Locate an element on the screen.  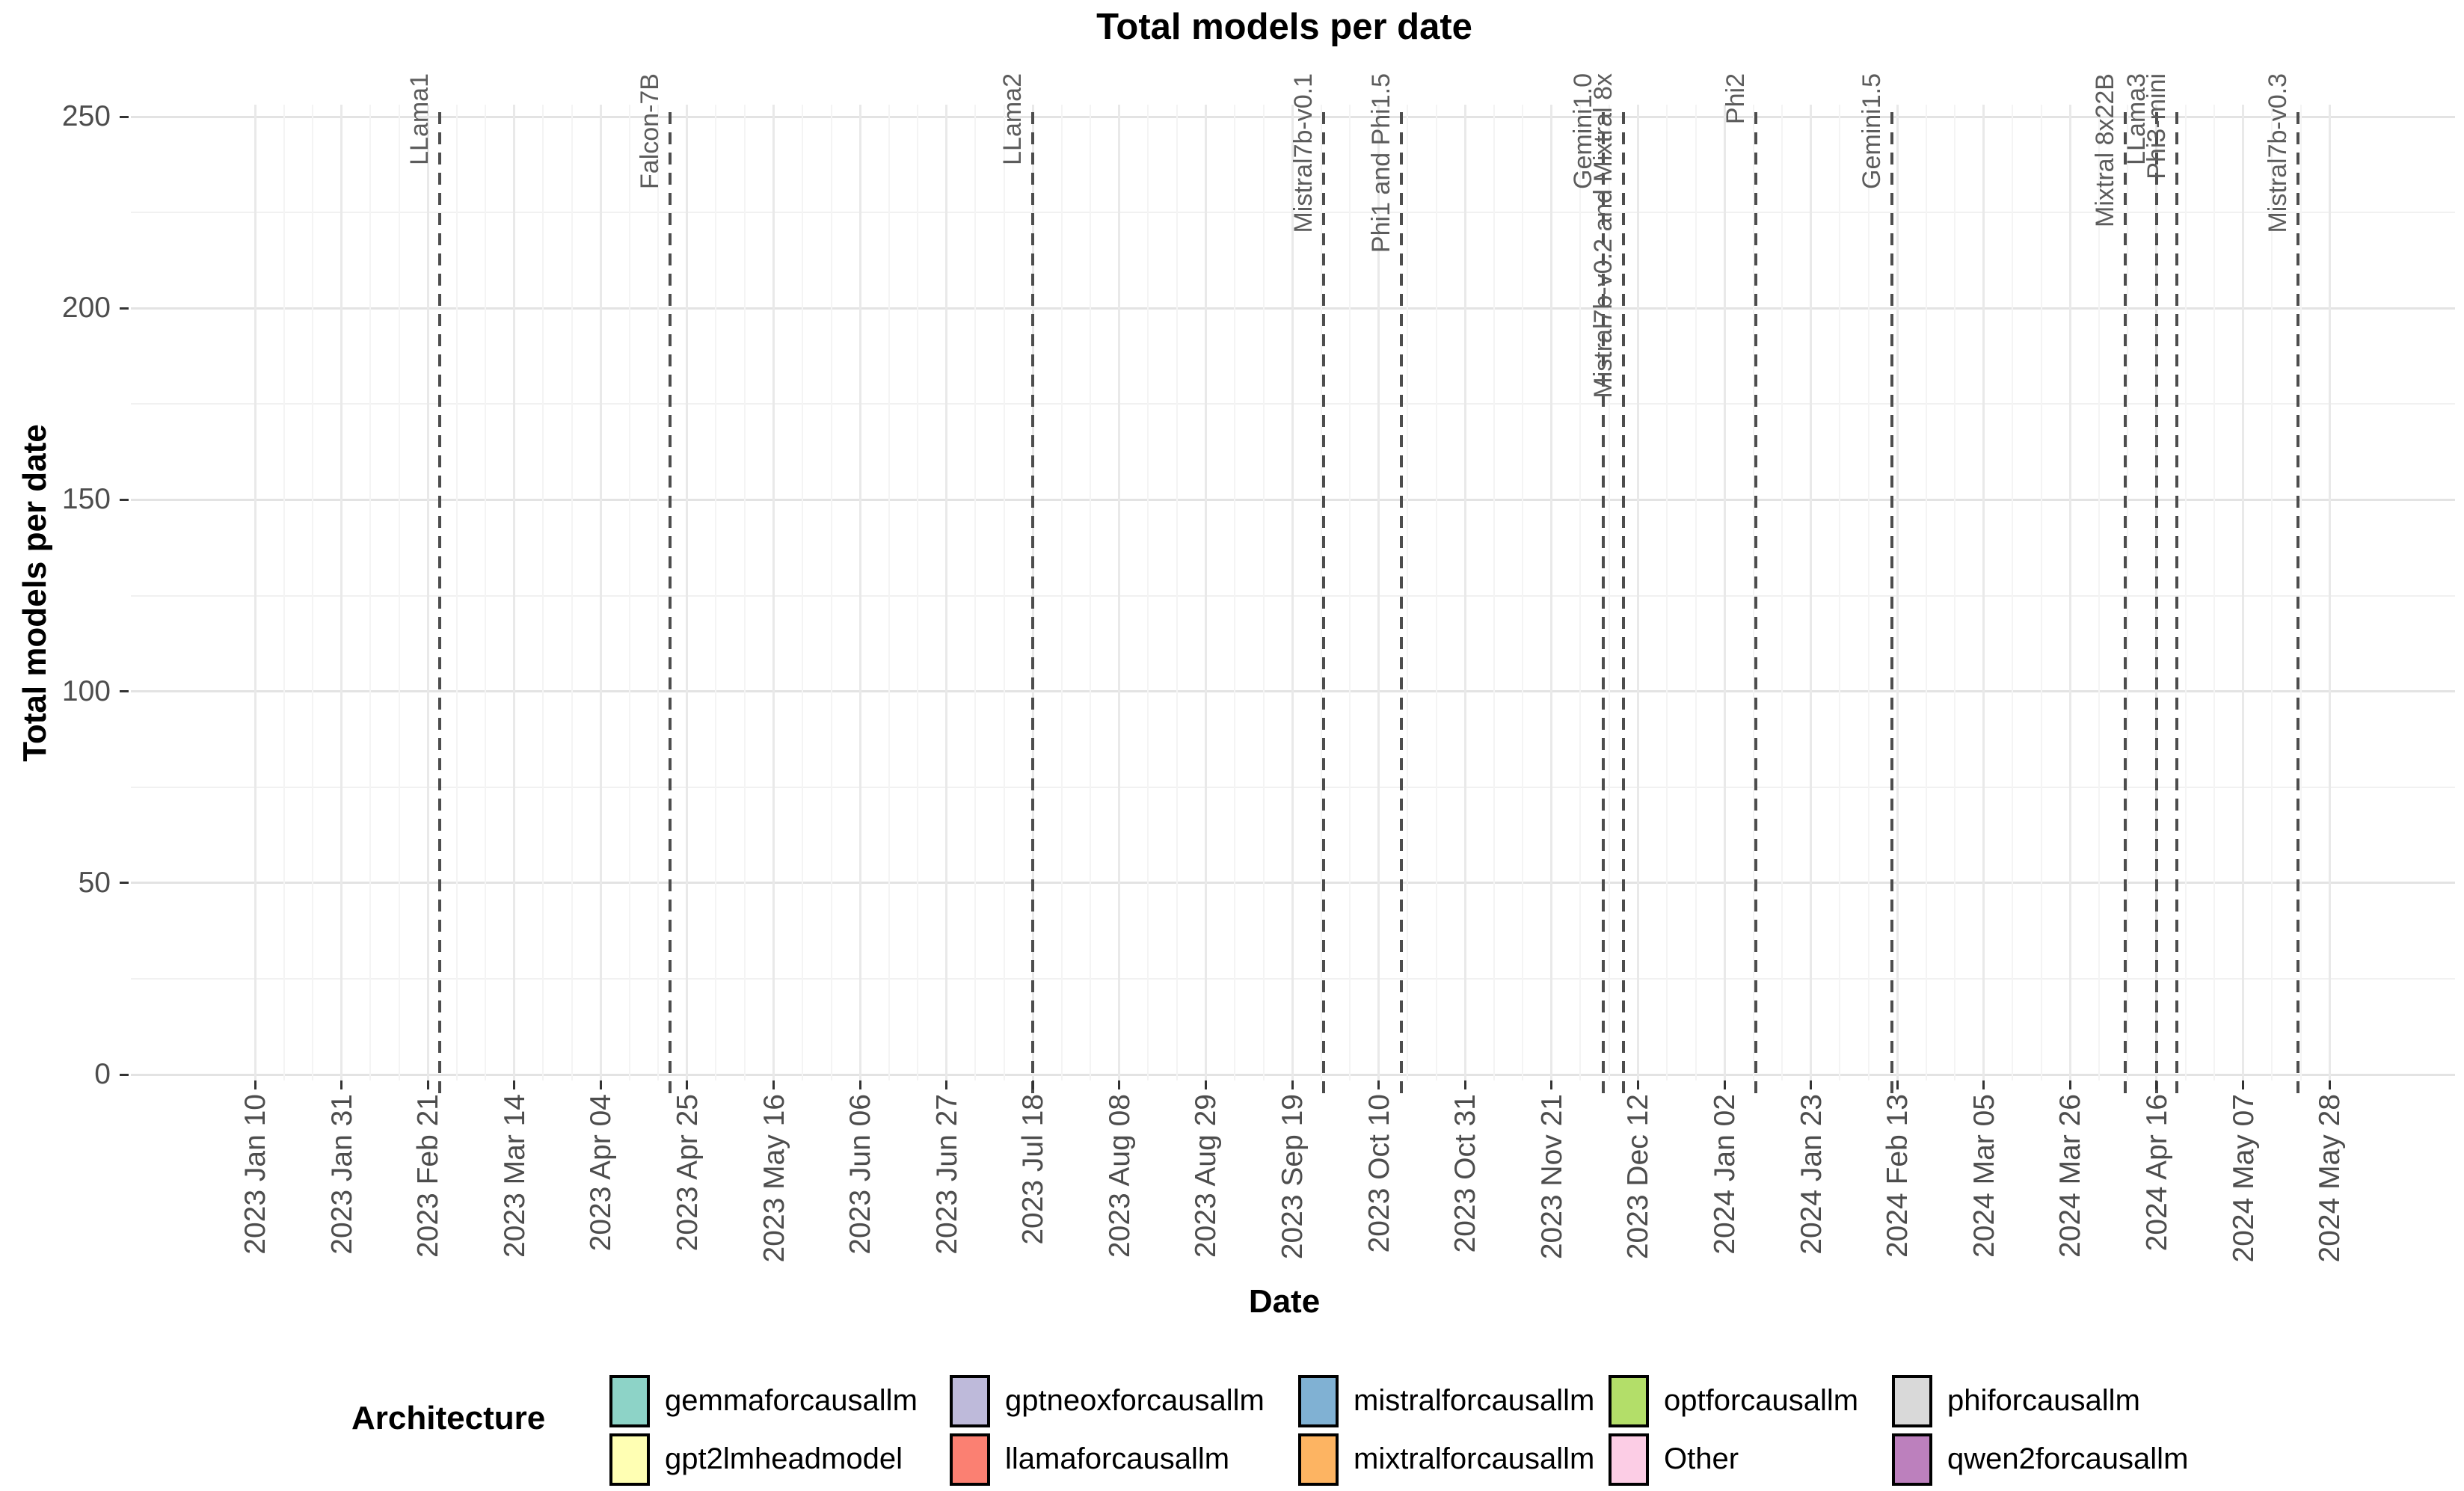
x-tick-label-text: 2023 Jun 27 is located at coordinates (946, 1174).